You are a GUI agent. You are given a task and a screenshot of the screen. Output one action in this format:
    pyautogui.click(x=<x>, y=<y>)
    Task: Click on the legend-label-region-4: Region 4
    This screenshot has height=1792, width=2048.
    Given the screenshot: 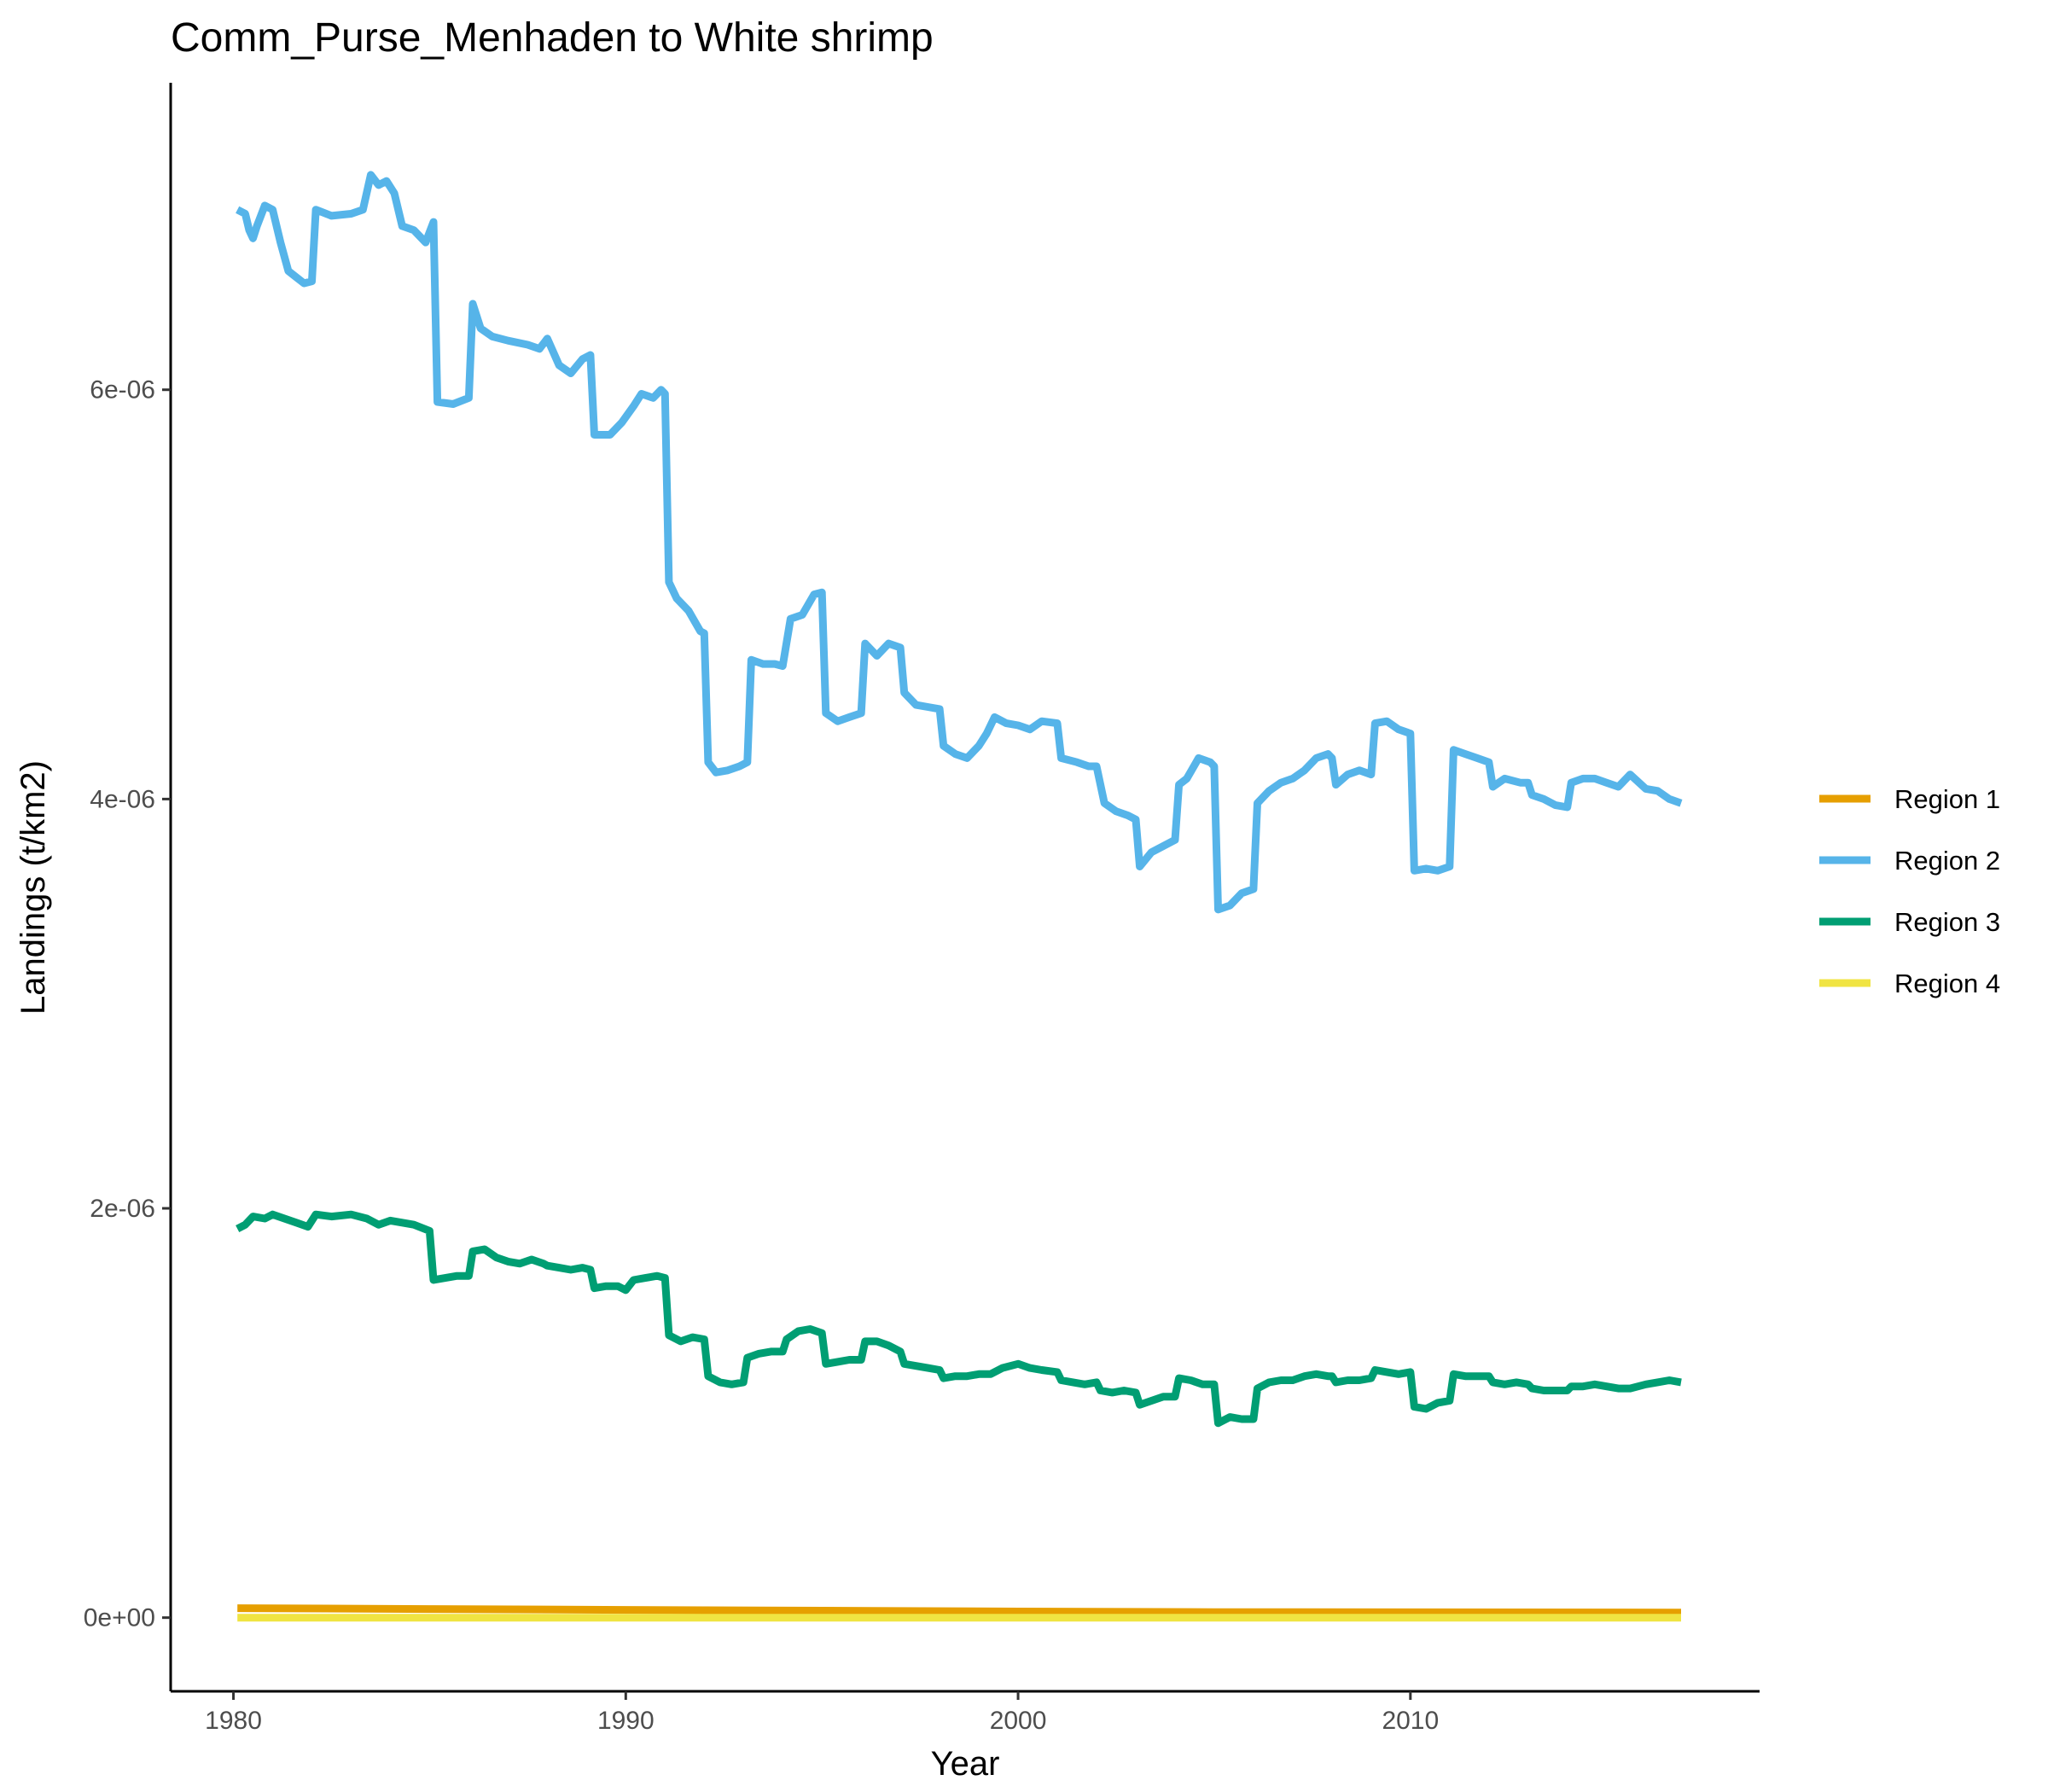 What is the action you would take?
    pyautogui.click(x=1947, y=984)
    